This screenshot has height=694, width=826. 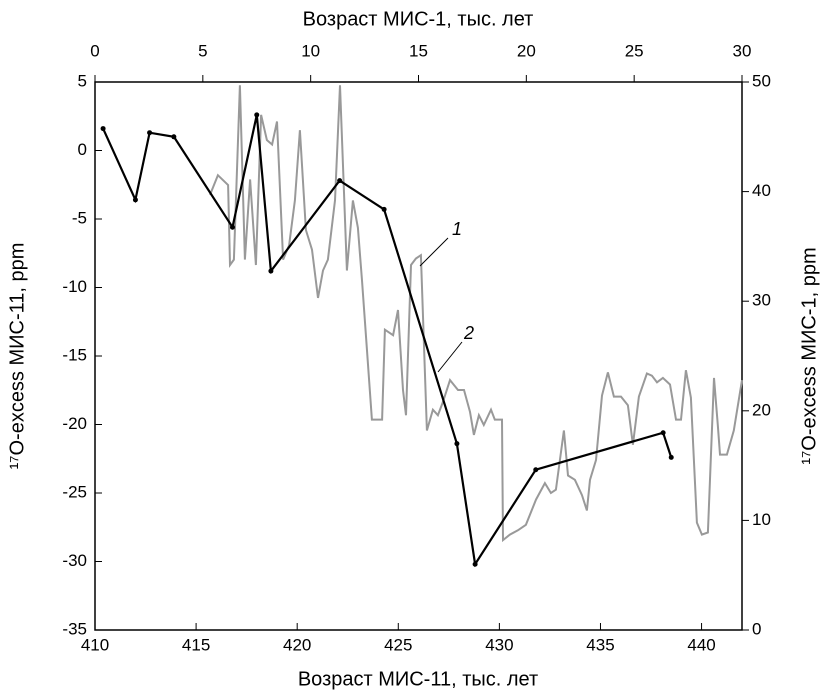 What do you see at coordinates (310, 50) in the screenshot?
I see `x2-tick-label: 10` at bounding box center [310, 50].